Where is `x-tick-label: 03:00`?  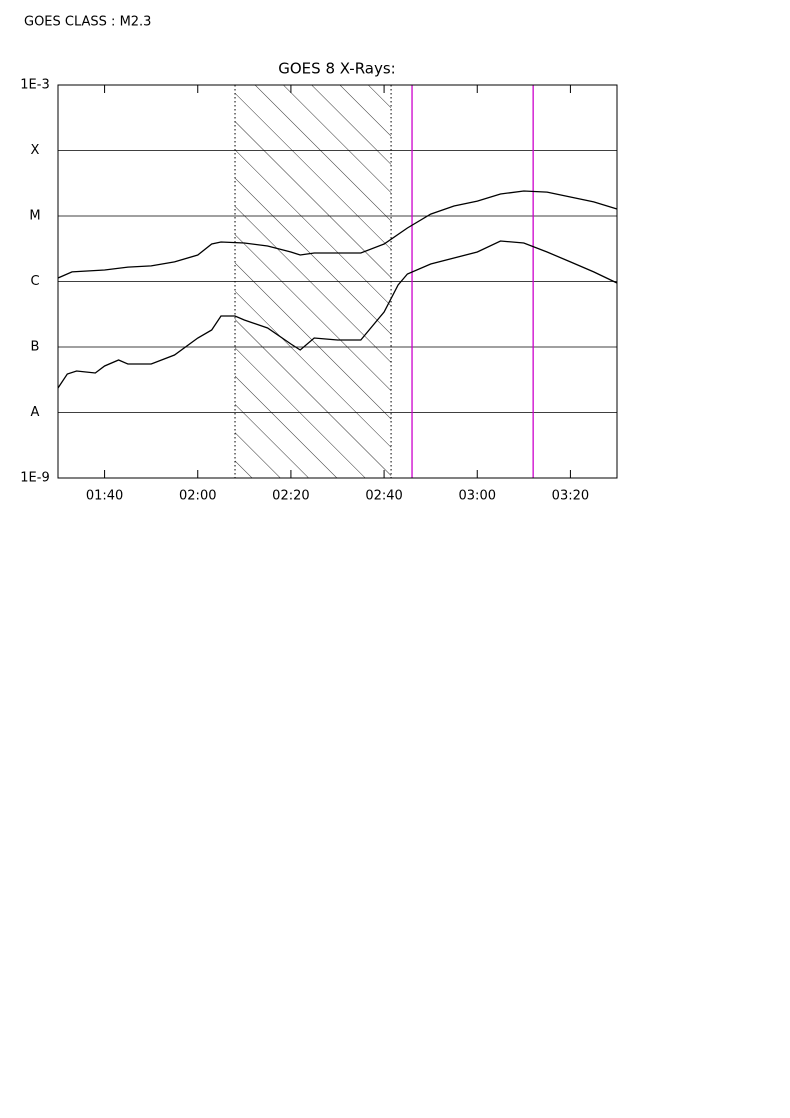
x-tick-label: 03:00 is located at coordinates (477, 496).